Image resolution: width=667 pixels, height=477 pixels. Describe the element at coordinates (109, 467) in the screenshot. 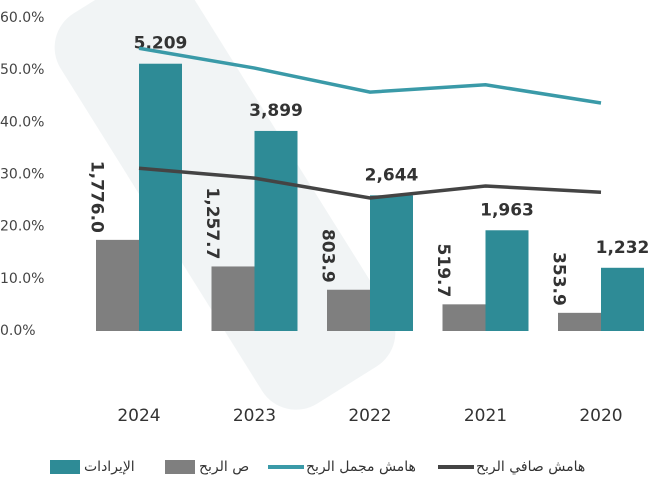

I see `legend-label: الإيرادات` at that location.